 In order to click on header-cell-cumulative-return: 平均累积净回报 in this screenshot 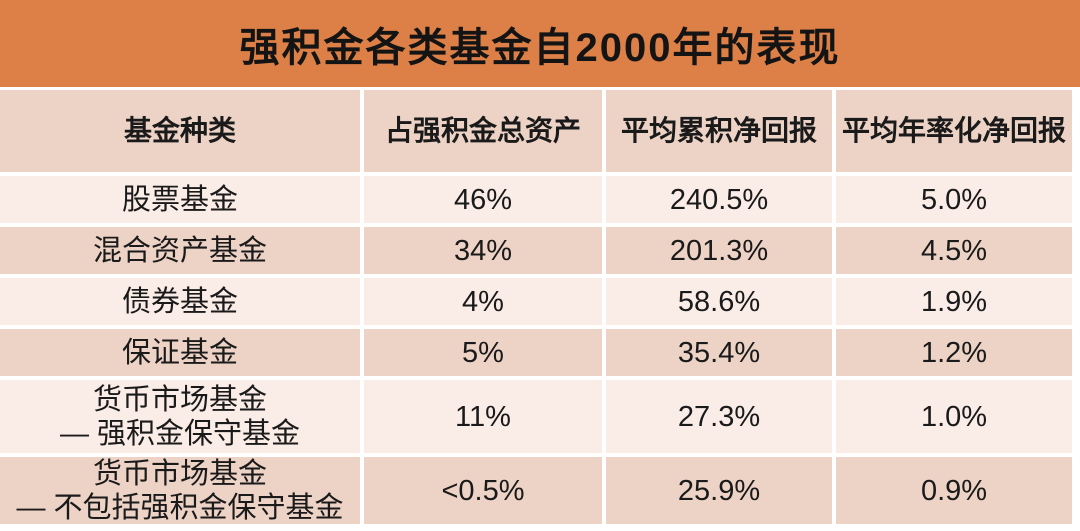, I will do `click(719, 131)`.